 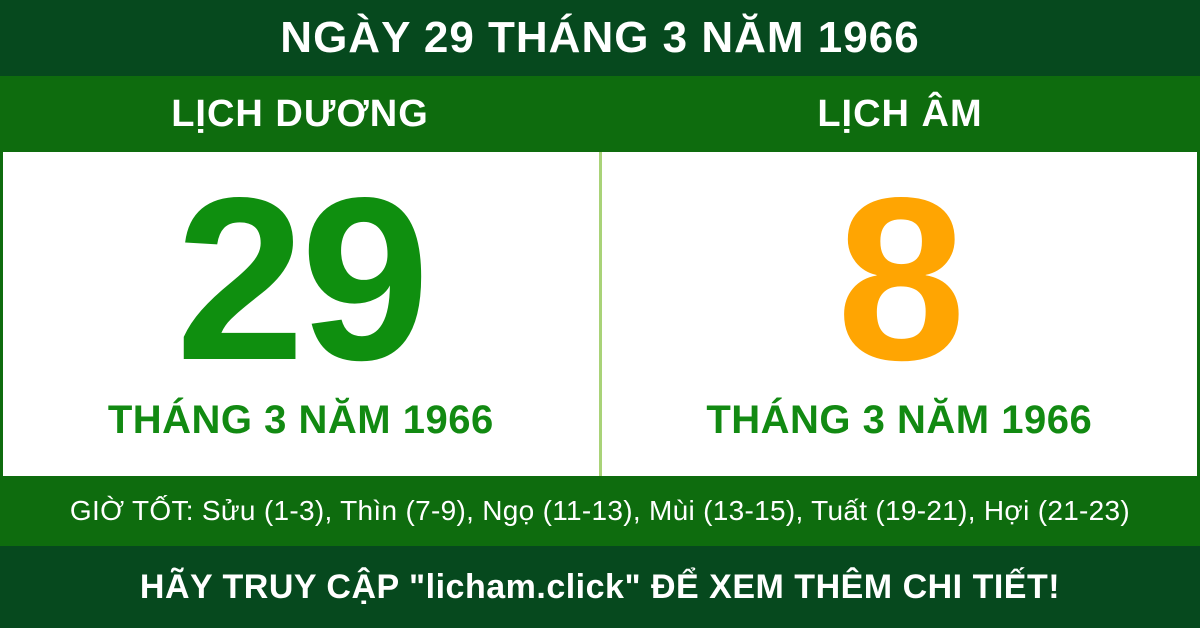 I want to click on panel-divider, so click(x=600, y=314).